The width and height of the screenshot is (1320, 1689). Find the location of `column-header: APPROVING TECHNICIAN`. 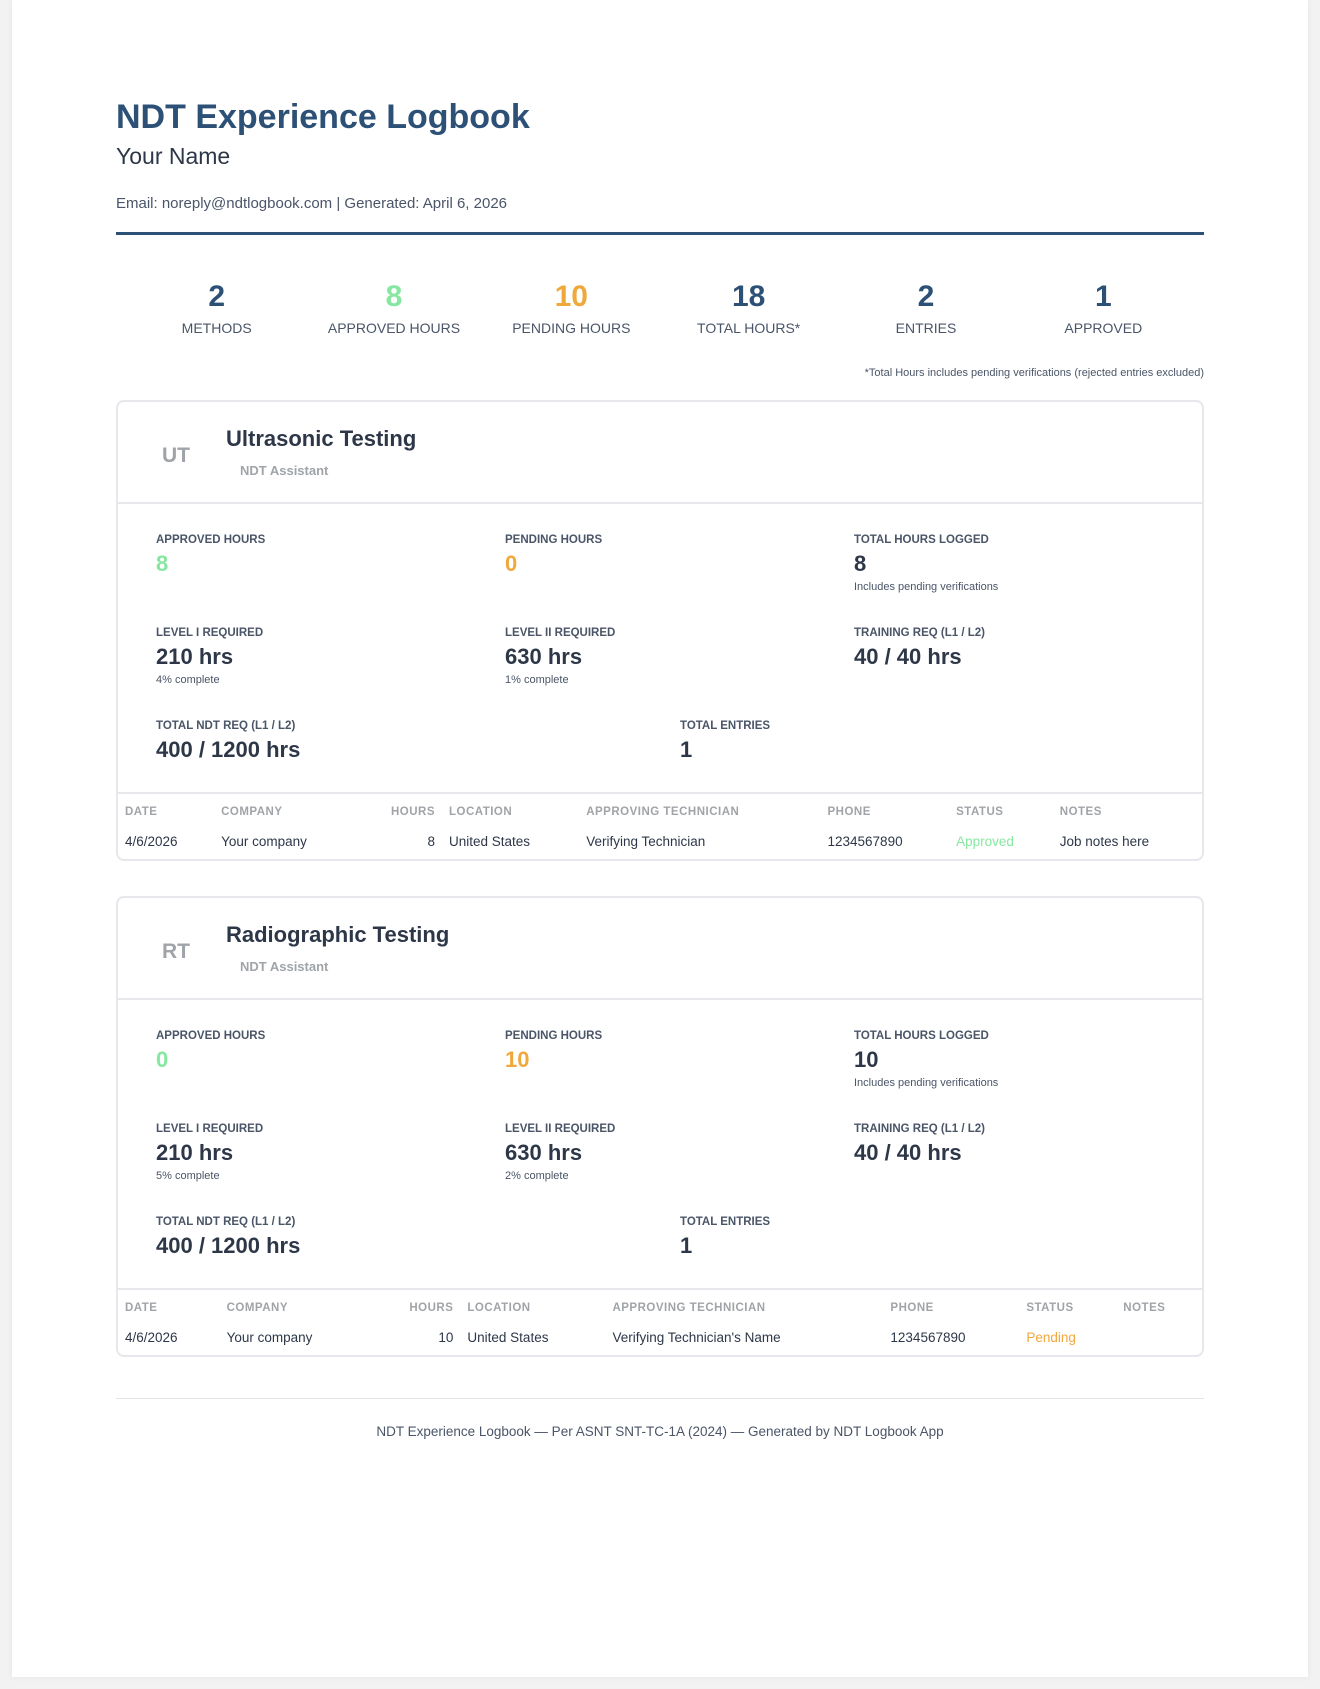

column-header: APPROVING TECHNICIAN is located at coordinates (663, 812).